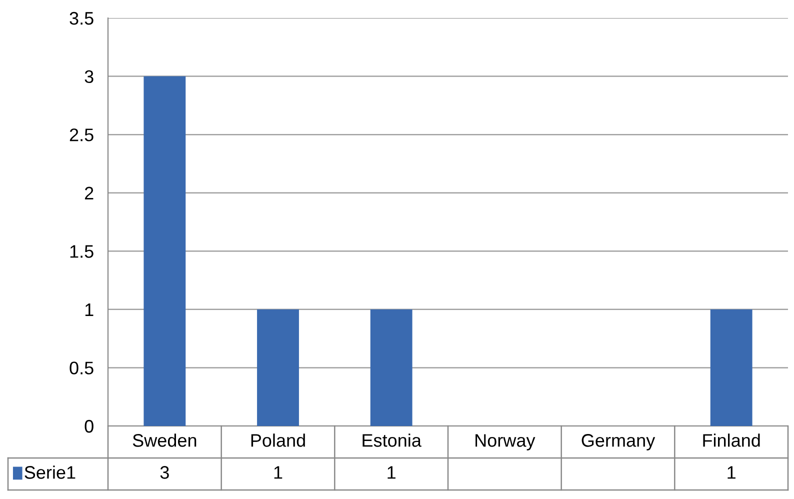 The image size is (794, 499). What do you see at coordinates (82, 18) in the screenshot?
I see `y-tick-label: 3.5` at bounding box center [82, 18].